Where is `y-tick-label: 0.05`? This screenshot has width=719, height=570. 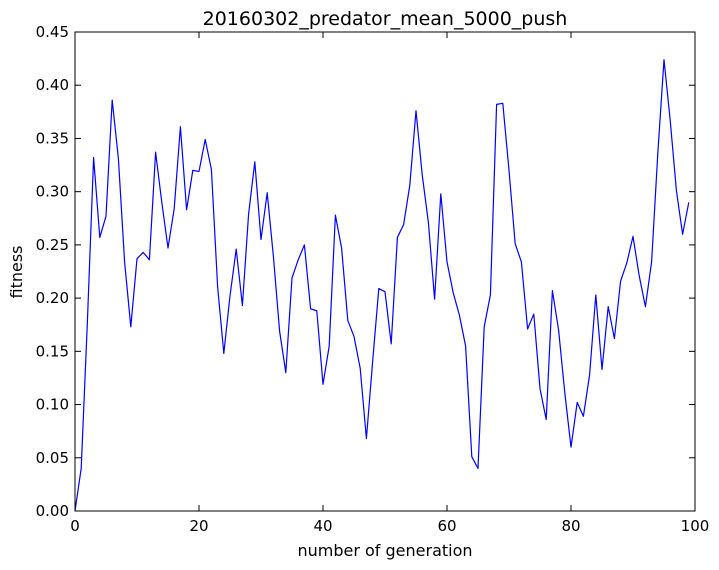 y-tick-label: 0.05 is located at coordinates (52, 458).